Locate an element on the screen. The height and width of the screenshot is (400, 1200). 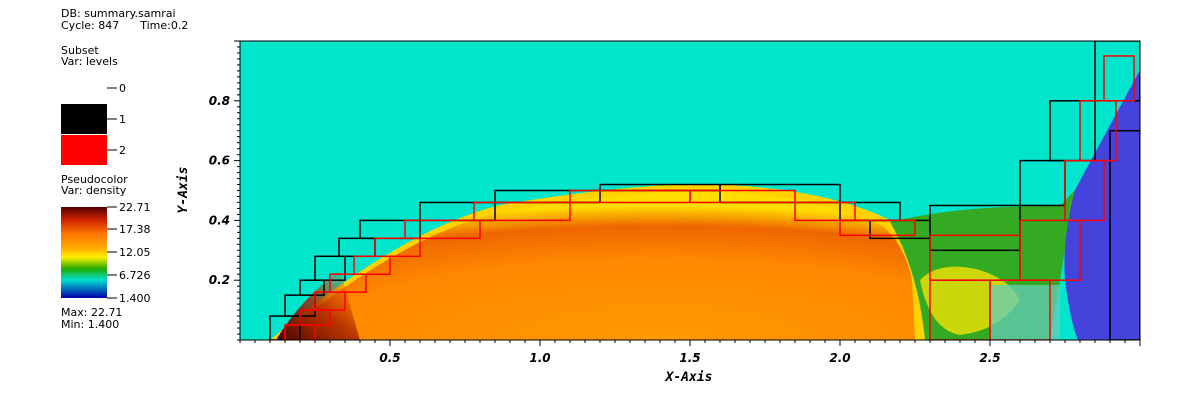
min-label: Min: 1.400 is located at coordinates (90, 324).